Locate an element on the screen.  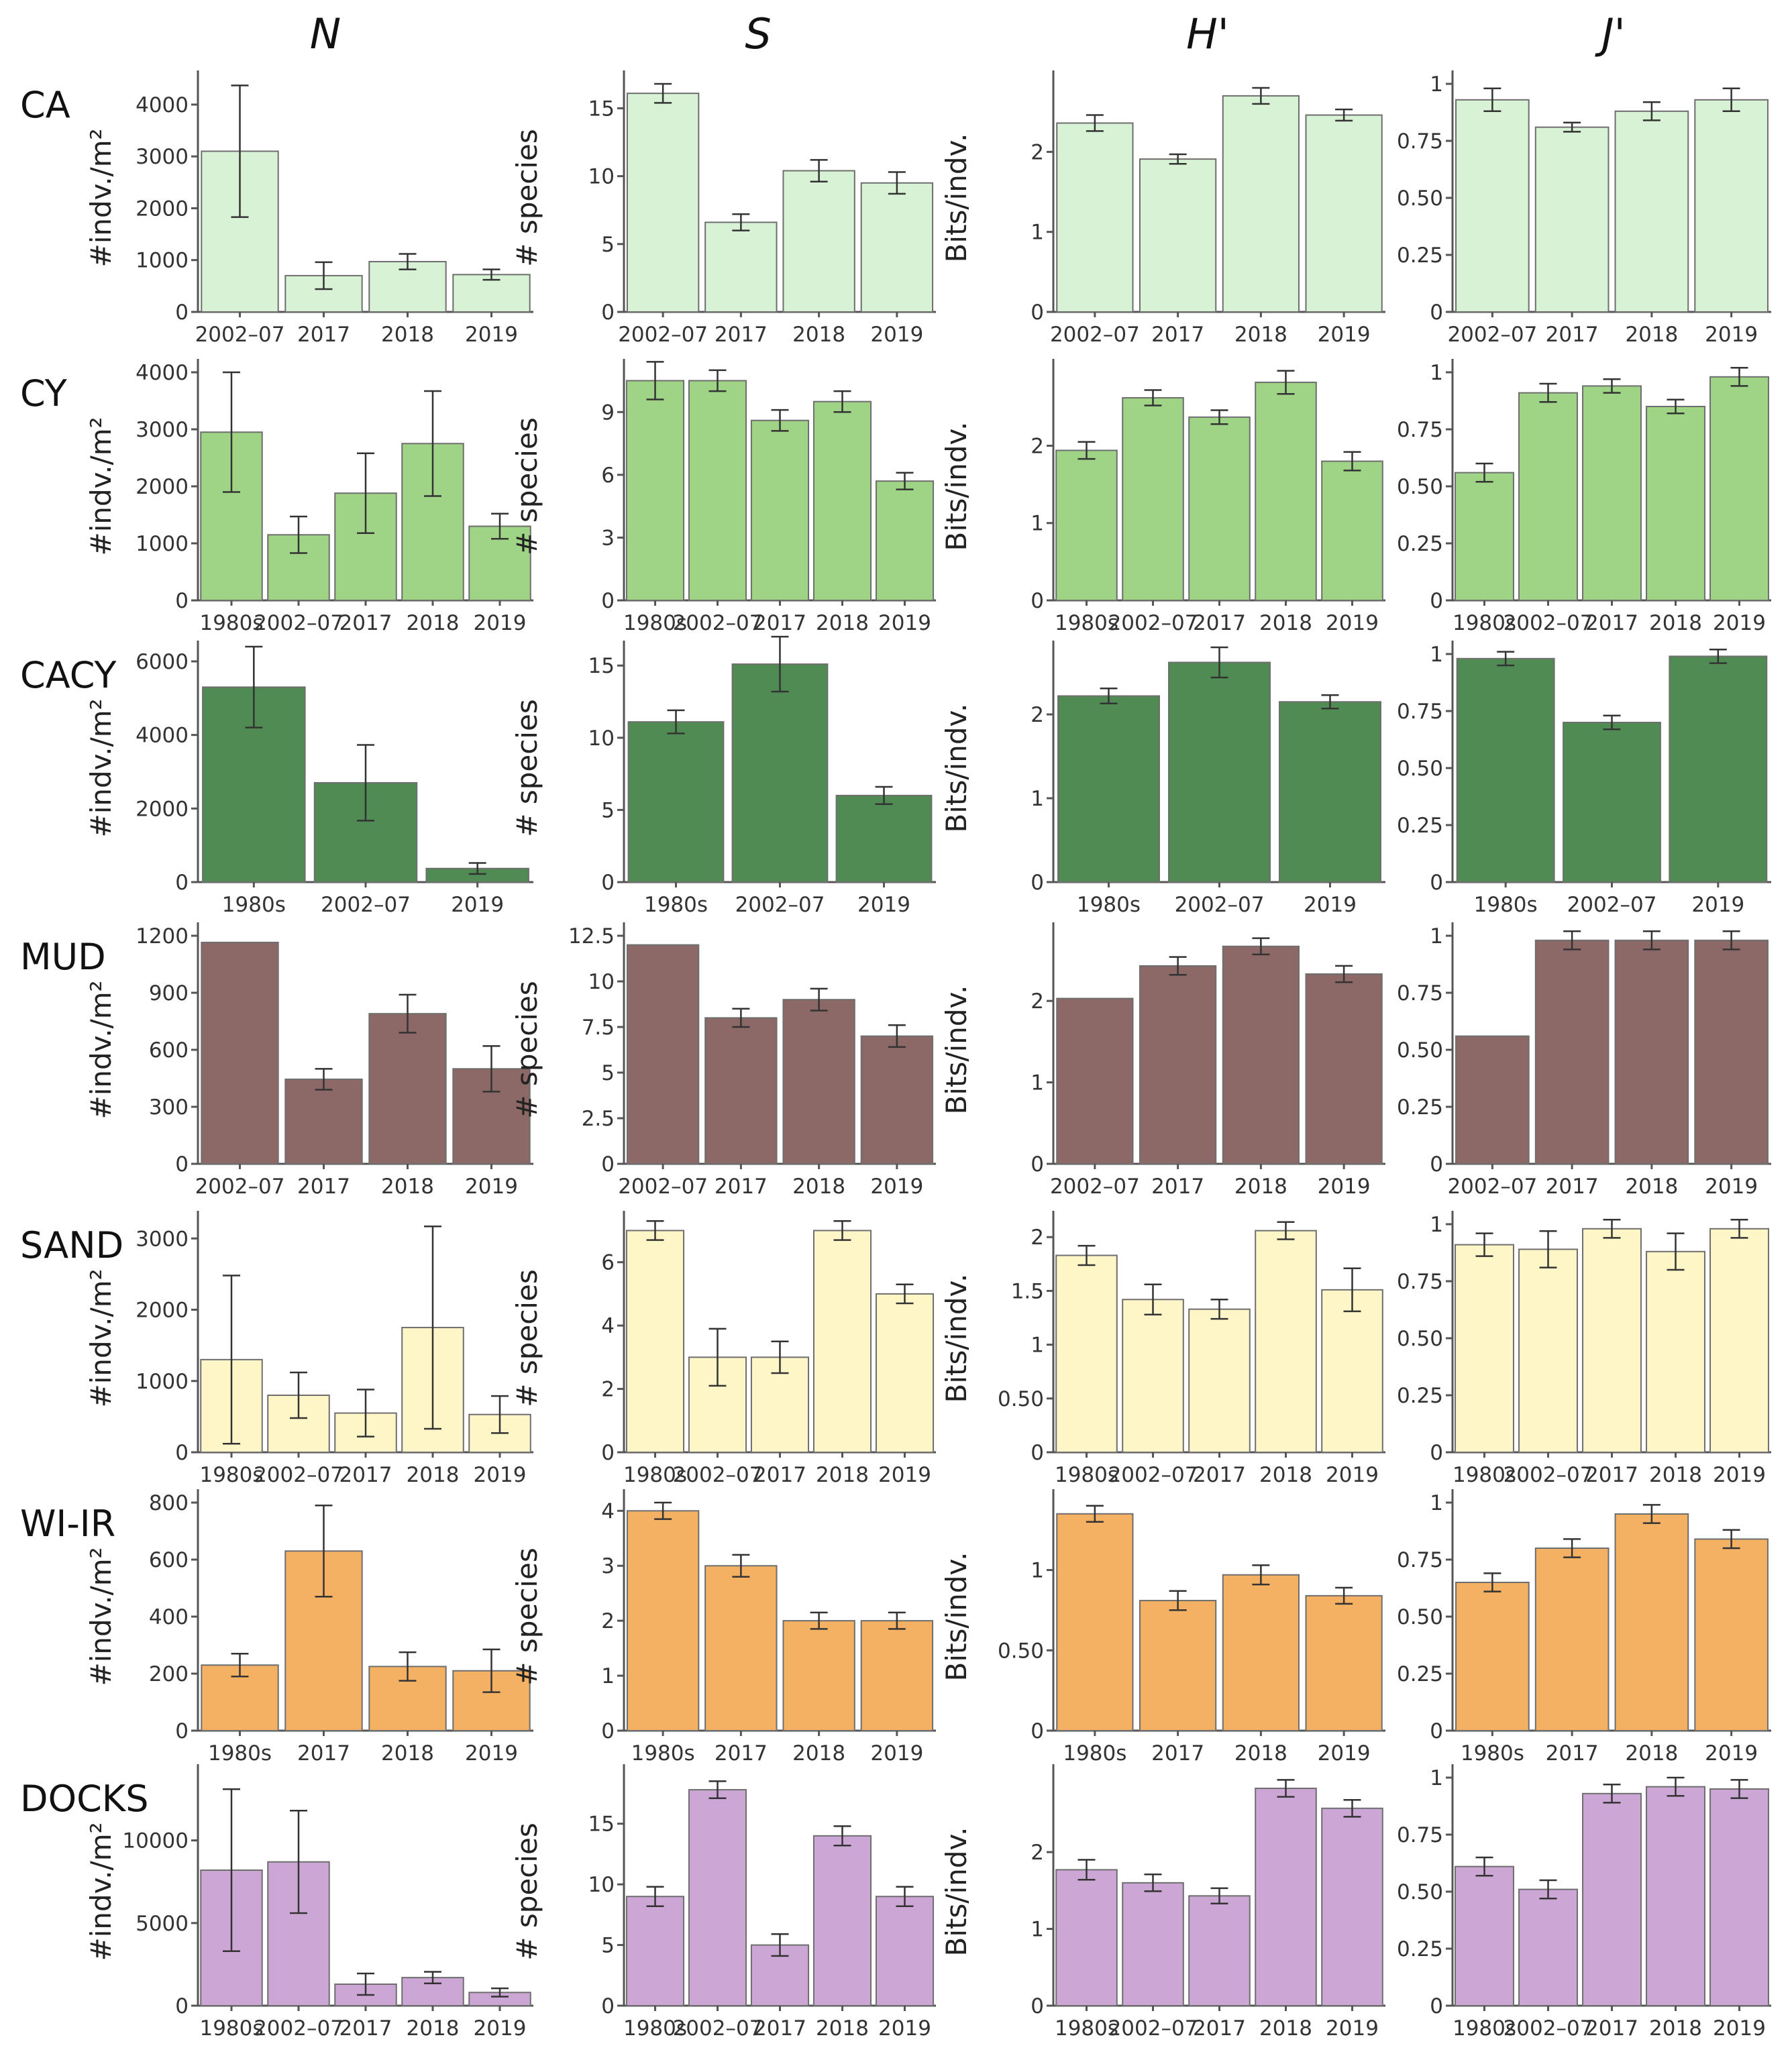
y-tick-label: 0.75 is located at coordinates (1420, 712).